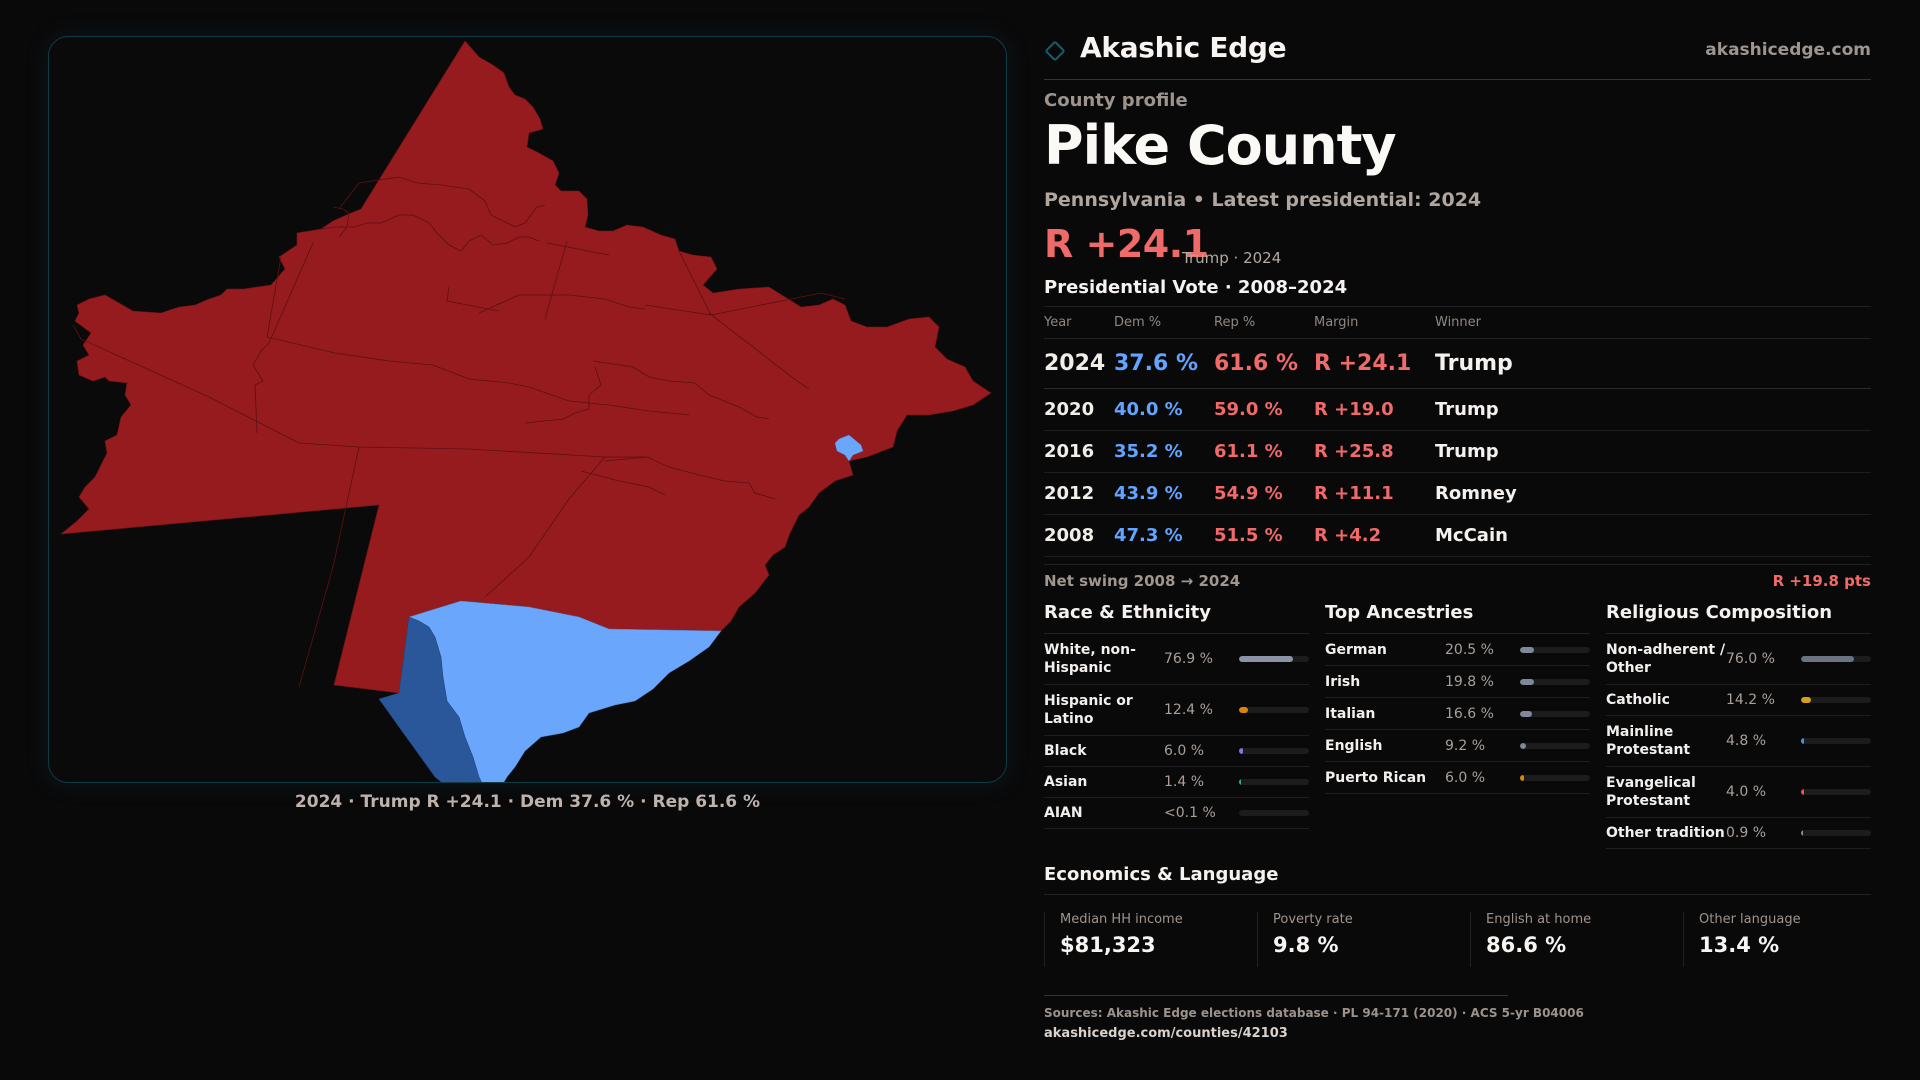  What do you see at coordinates (1176, 617) in the screenshot?
I see `section-title: Race & Ethnicity` at bounding box center [1176, 617].